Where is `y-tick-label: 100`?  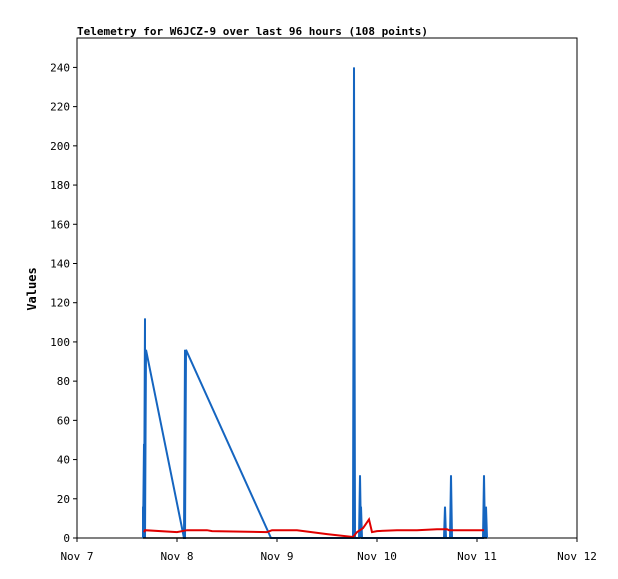 y-tick-label: 100 is located at coordinates (60, 342).